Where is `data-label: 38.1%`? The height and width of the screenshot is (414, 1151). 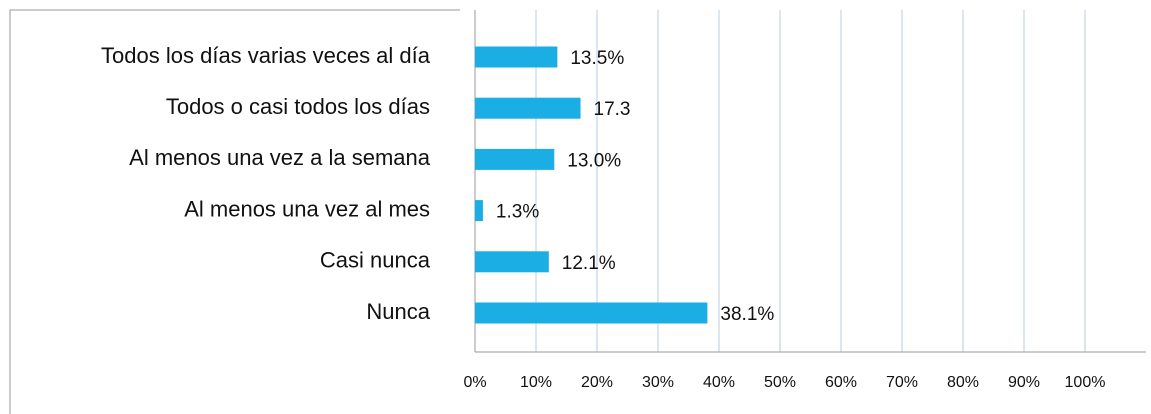
data-label: 38.1% is located at coordinates (747, 314).